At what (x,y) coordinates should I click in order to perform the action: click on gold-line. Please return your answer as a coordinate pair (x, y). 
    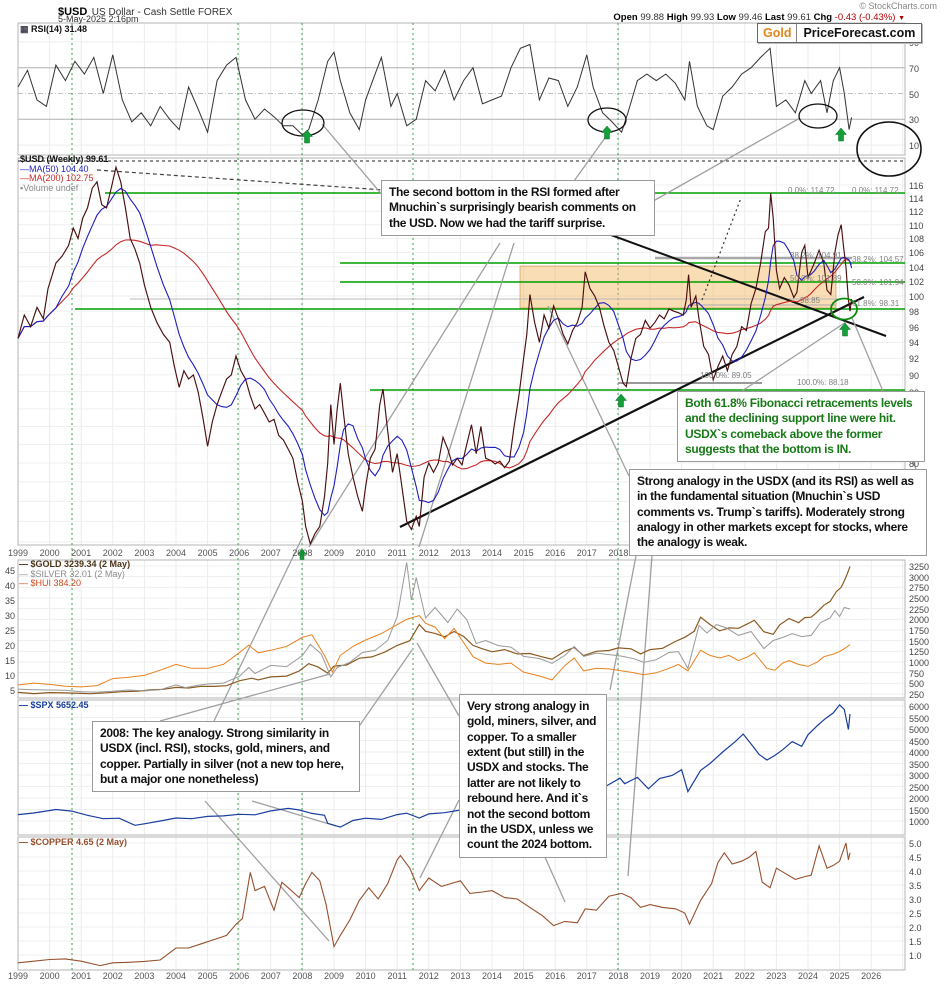
    Looking at the image, I should click on (434, 630).